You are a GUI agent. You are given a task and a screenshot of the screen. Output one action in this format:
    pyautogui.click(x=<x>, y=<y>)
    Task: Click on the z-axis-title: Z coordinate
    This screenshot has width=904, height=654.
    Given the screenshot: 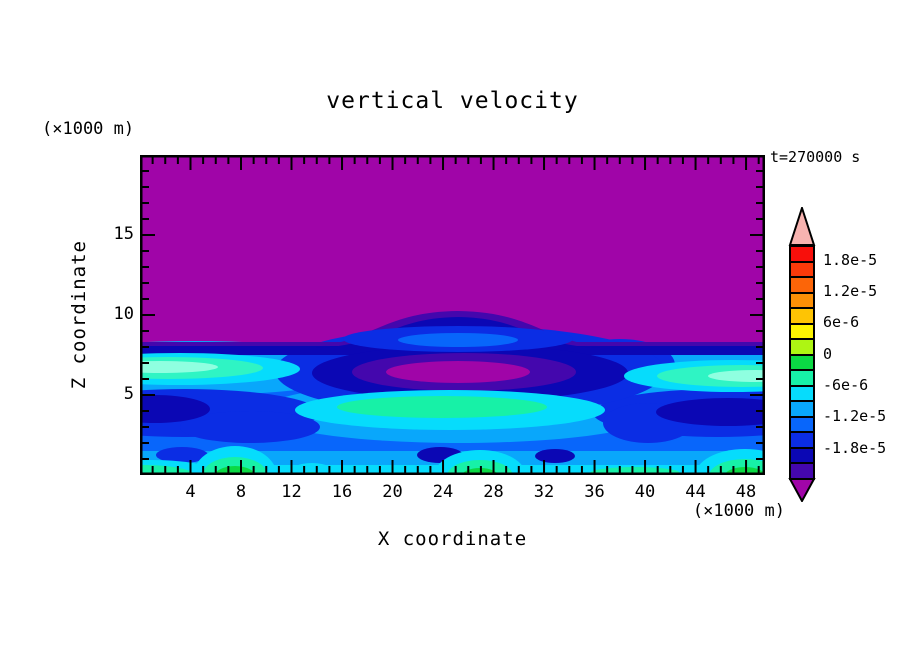 What is the action you would take?
    pyautogui.click(x=79, y=315)
    